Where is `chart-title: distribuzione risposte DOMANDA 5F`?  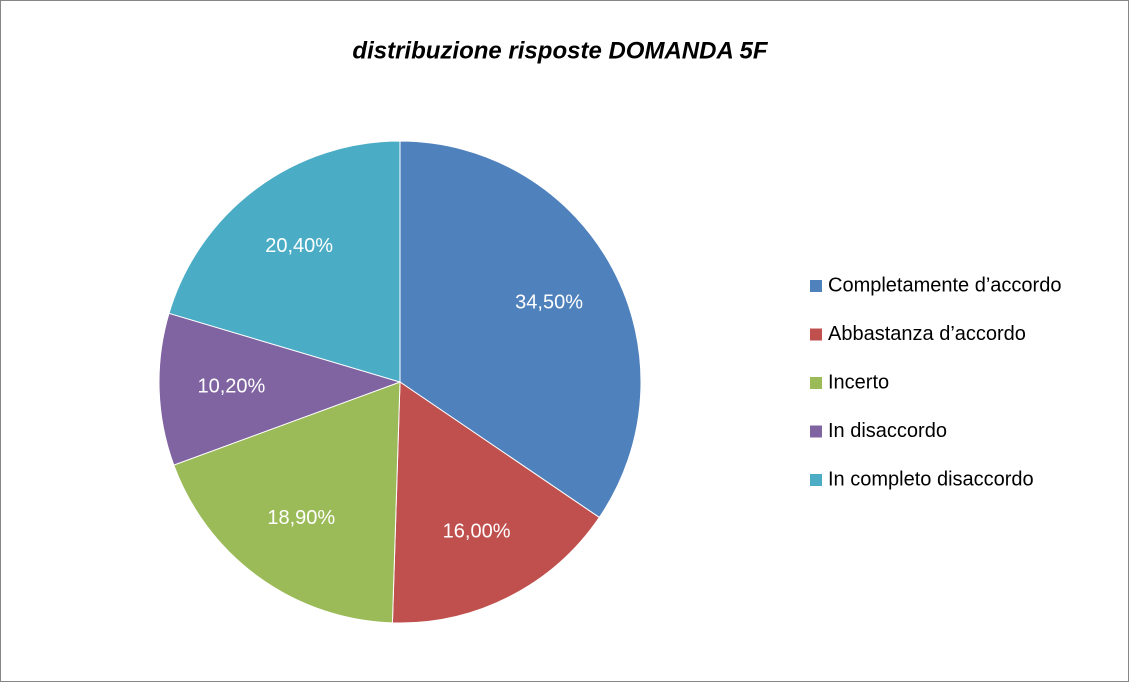
chart-title: distribuzione risposte DOMANDA 5F is located at coordinates (560, 50).